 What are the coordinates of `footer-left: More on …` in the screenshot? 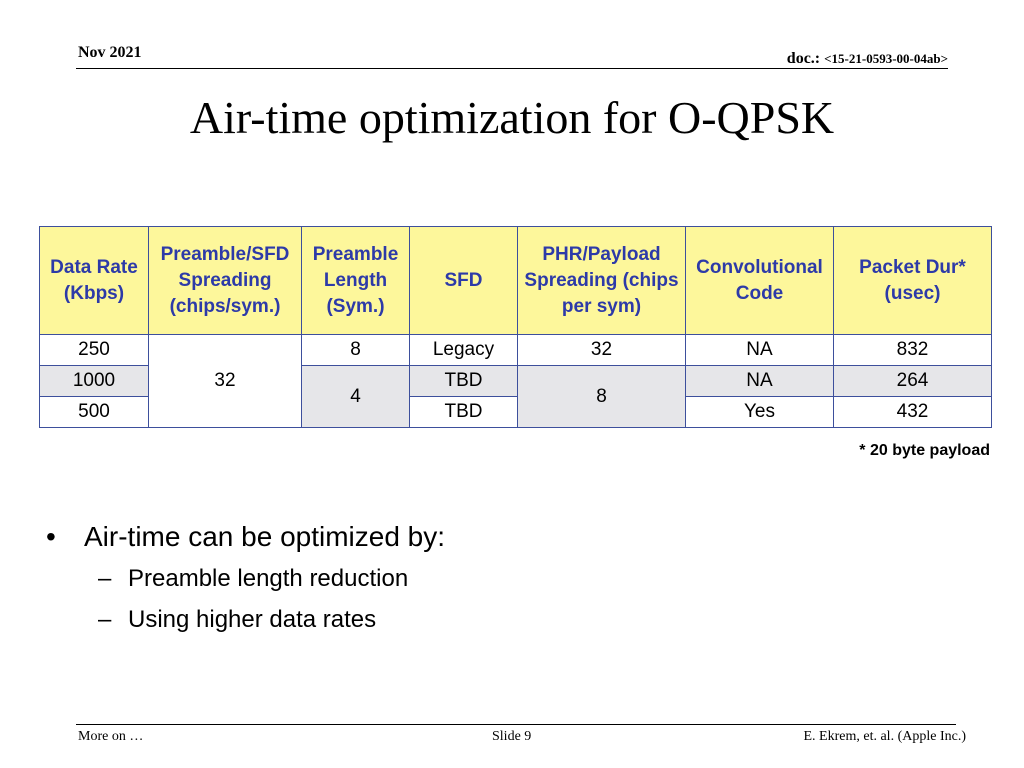 It's located at (111, 736).